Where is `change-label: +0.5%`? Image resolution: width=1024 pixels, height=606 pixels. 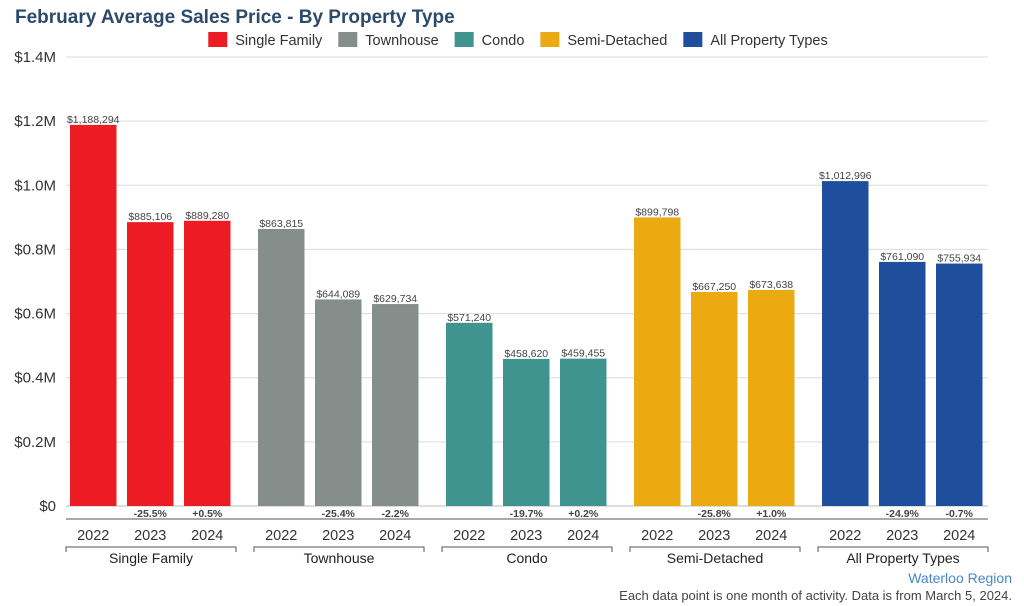 change-label: +0.5% is located at coordinates (207, 514).